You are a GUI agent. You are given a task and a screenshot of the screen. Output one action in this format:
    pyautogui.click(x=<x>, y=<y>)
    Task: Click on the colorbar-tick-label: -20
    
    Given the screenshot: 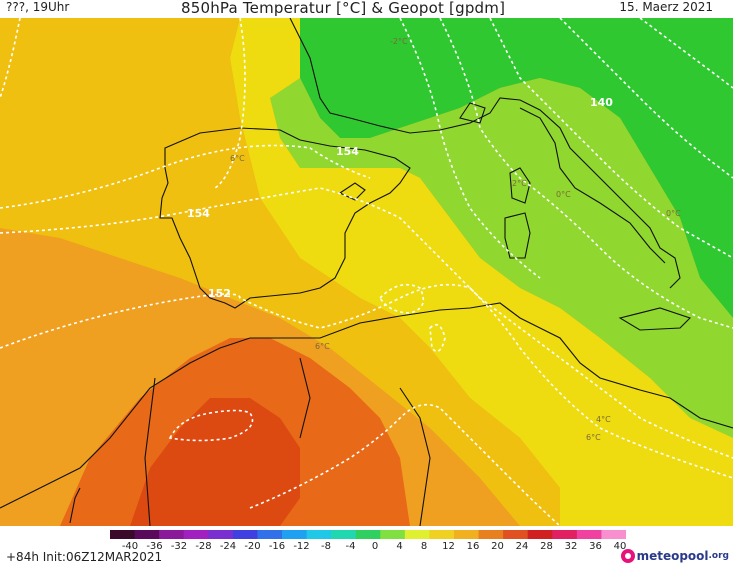 What is the action you would take?
    pyautogui.click(x=252, y=546)
    